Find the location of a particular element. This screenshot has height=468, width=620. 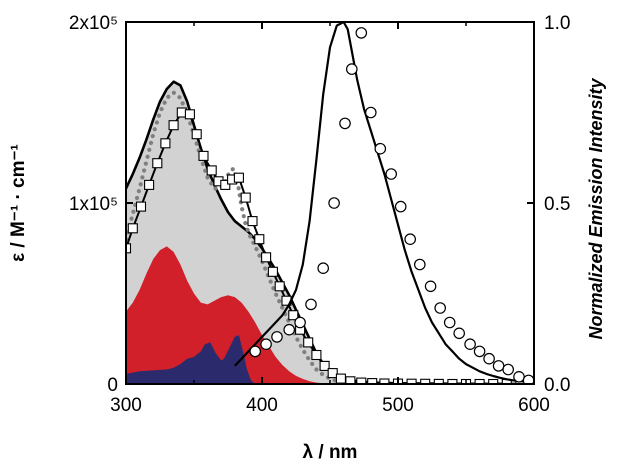

x-tick-label: 300 is located at coordinates (126, 405).